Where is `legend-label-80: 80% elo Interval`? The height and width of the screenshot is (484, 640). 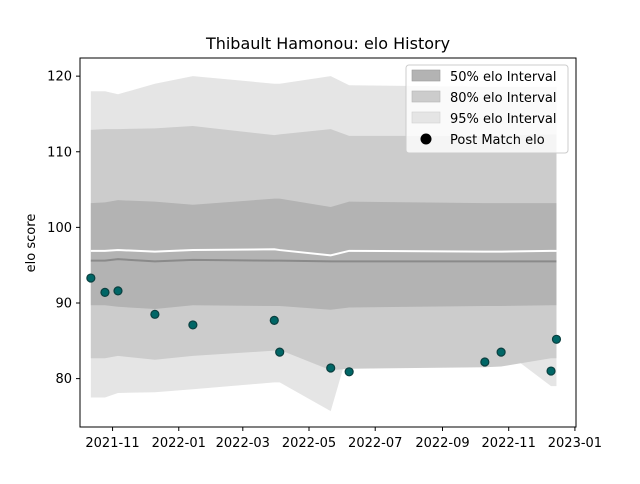
legend-label-80: 80% elo Interval is located at coordinates (503, 98).